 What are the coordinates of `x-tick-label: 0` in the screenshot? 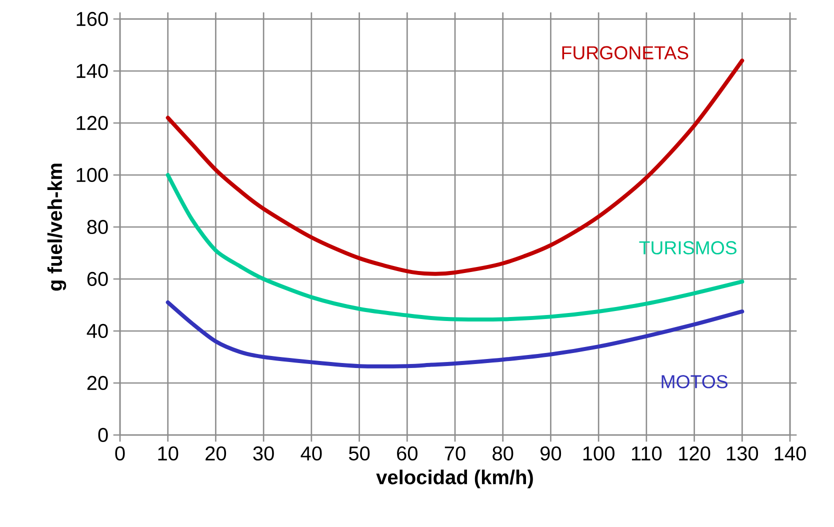 It's located at (120, 453).